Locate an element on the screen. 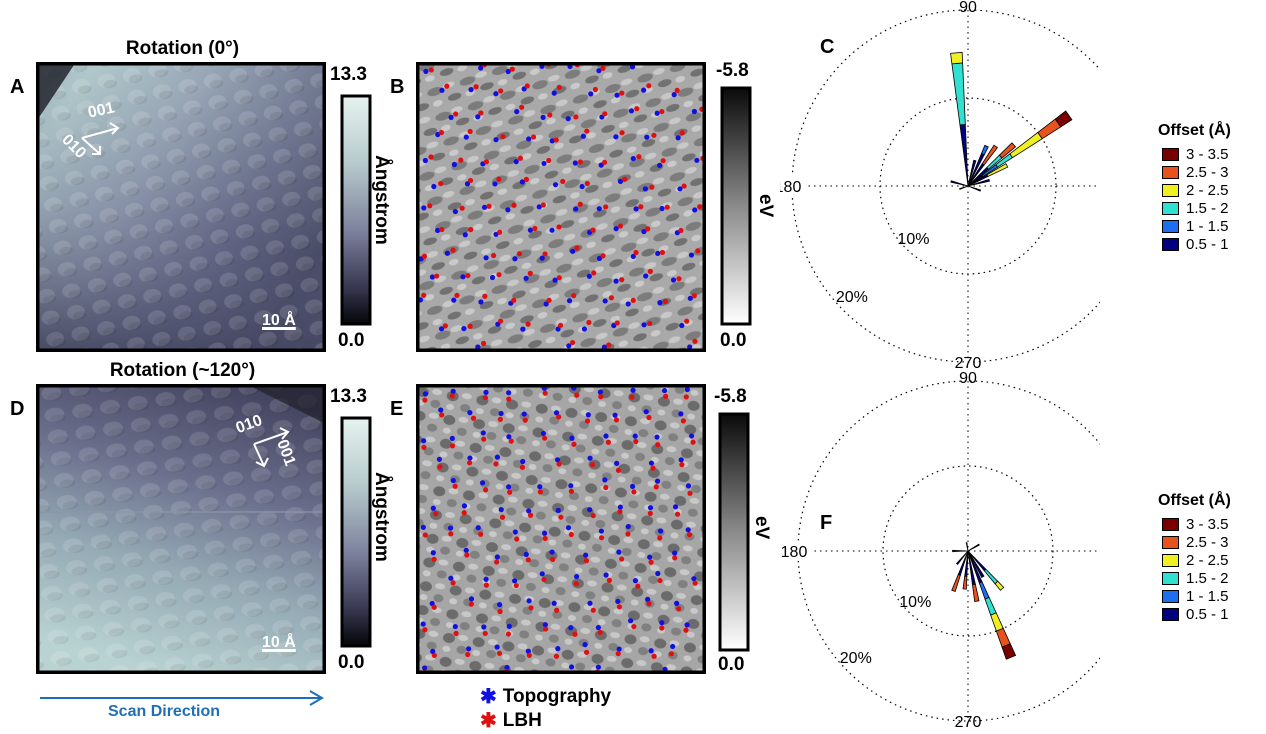 Image resolution: width=1266 pixels, height=734 pixels. legend-label: 1 - 1.5 is located at coordinates (1207, 226).